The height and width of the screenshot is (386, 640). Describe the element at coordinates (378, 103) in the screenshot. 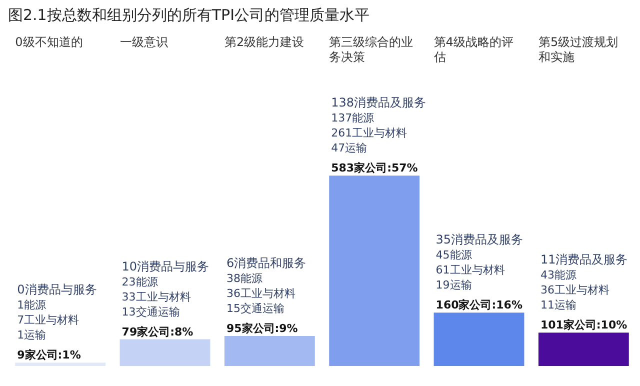

I see `text: 138消费品及服务` at that location.